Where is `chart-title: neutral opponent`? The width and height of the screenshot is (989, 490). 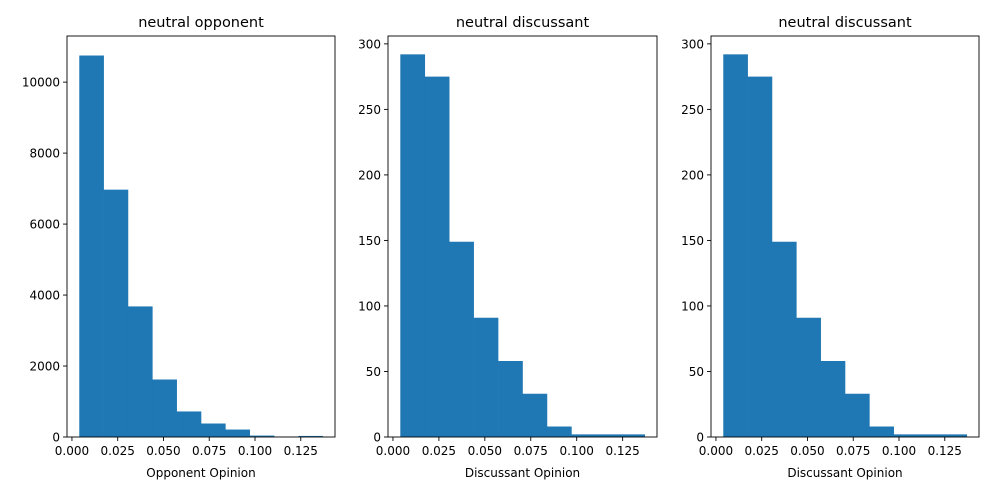
chart-title: neutral opponent is located at coordinates (201, 23).